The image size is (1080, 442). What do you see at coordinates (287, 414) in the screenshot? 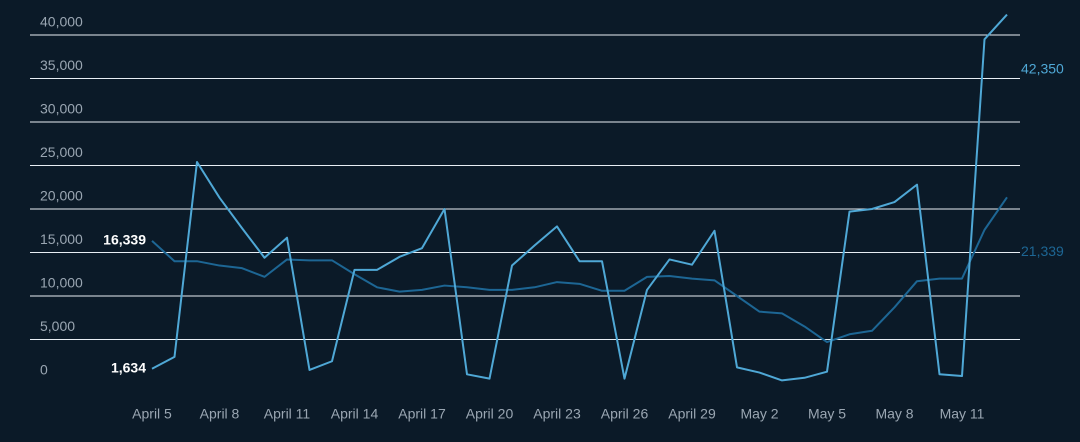
I see `x-tick-label: April 11` at bounding box center [287, 414].